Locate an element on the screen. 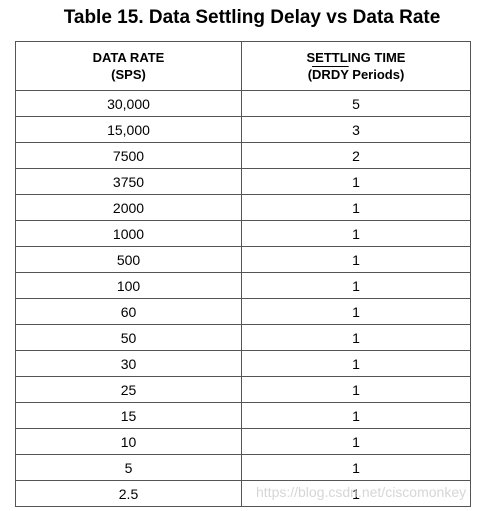 Image resolution: width=504 pixels, height=511 pixels. cell-data-rate: 2000 is located at coordinates (128, 207).